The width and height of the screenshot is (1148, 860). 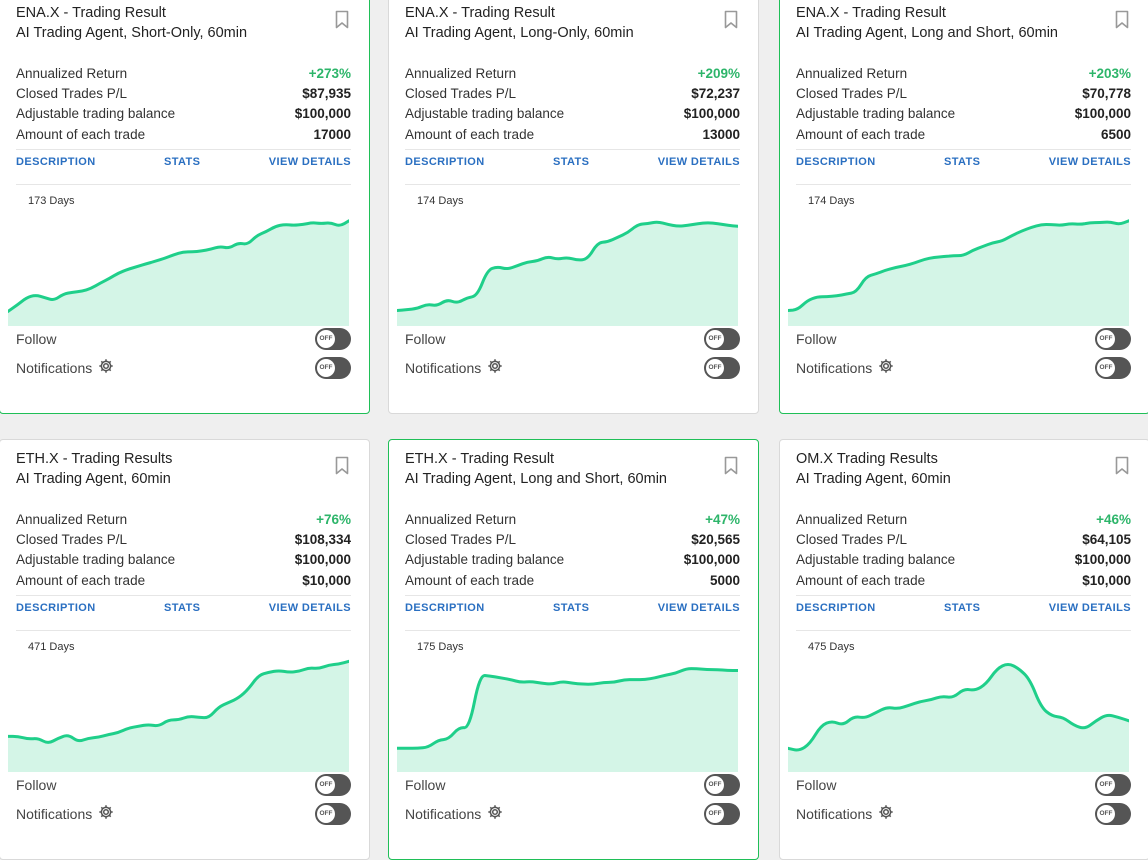 What do you see at coordinates (183, 93) in the screenshot?
I see `closed-pl-row: Closed Trades P/L $87,935` at bounding box center [183, 93].